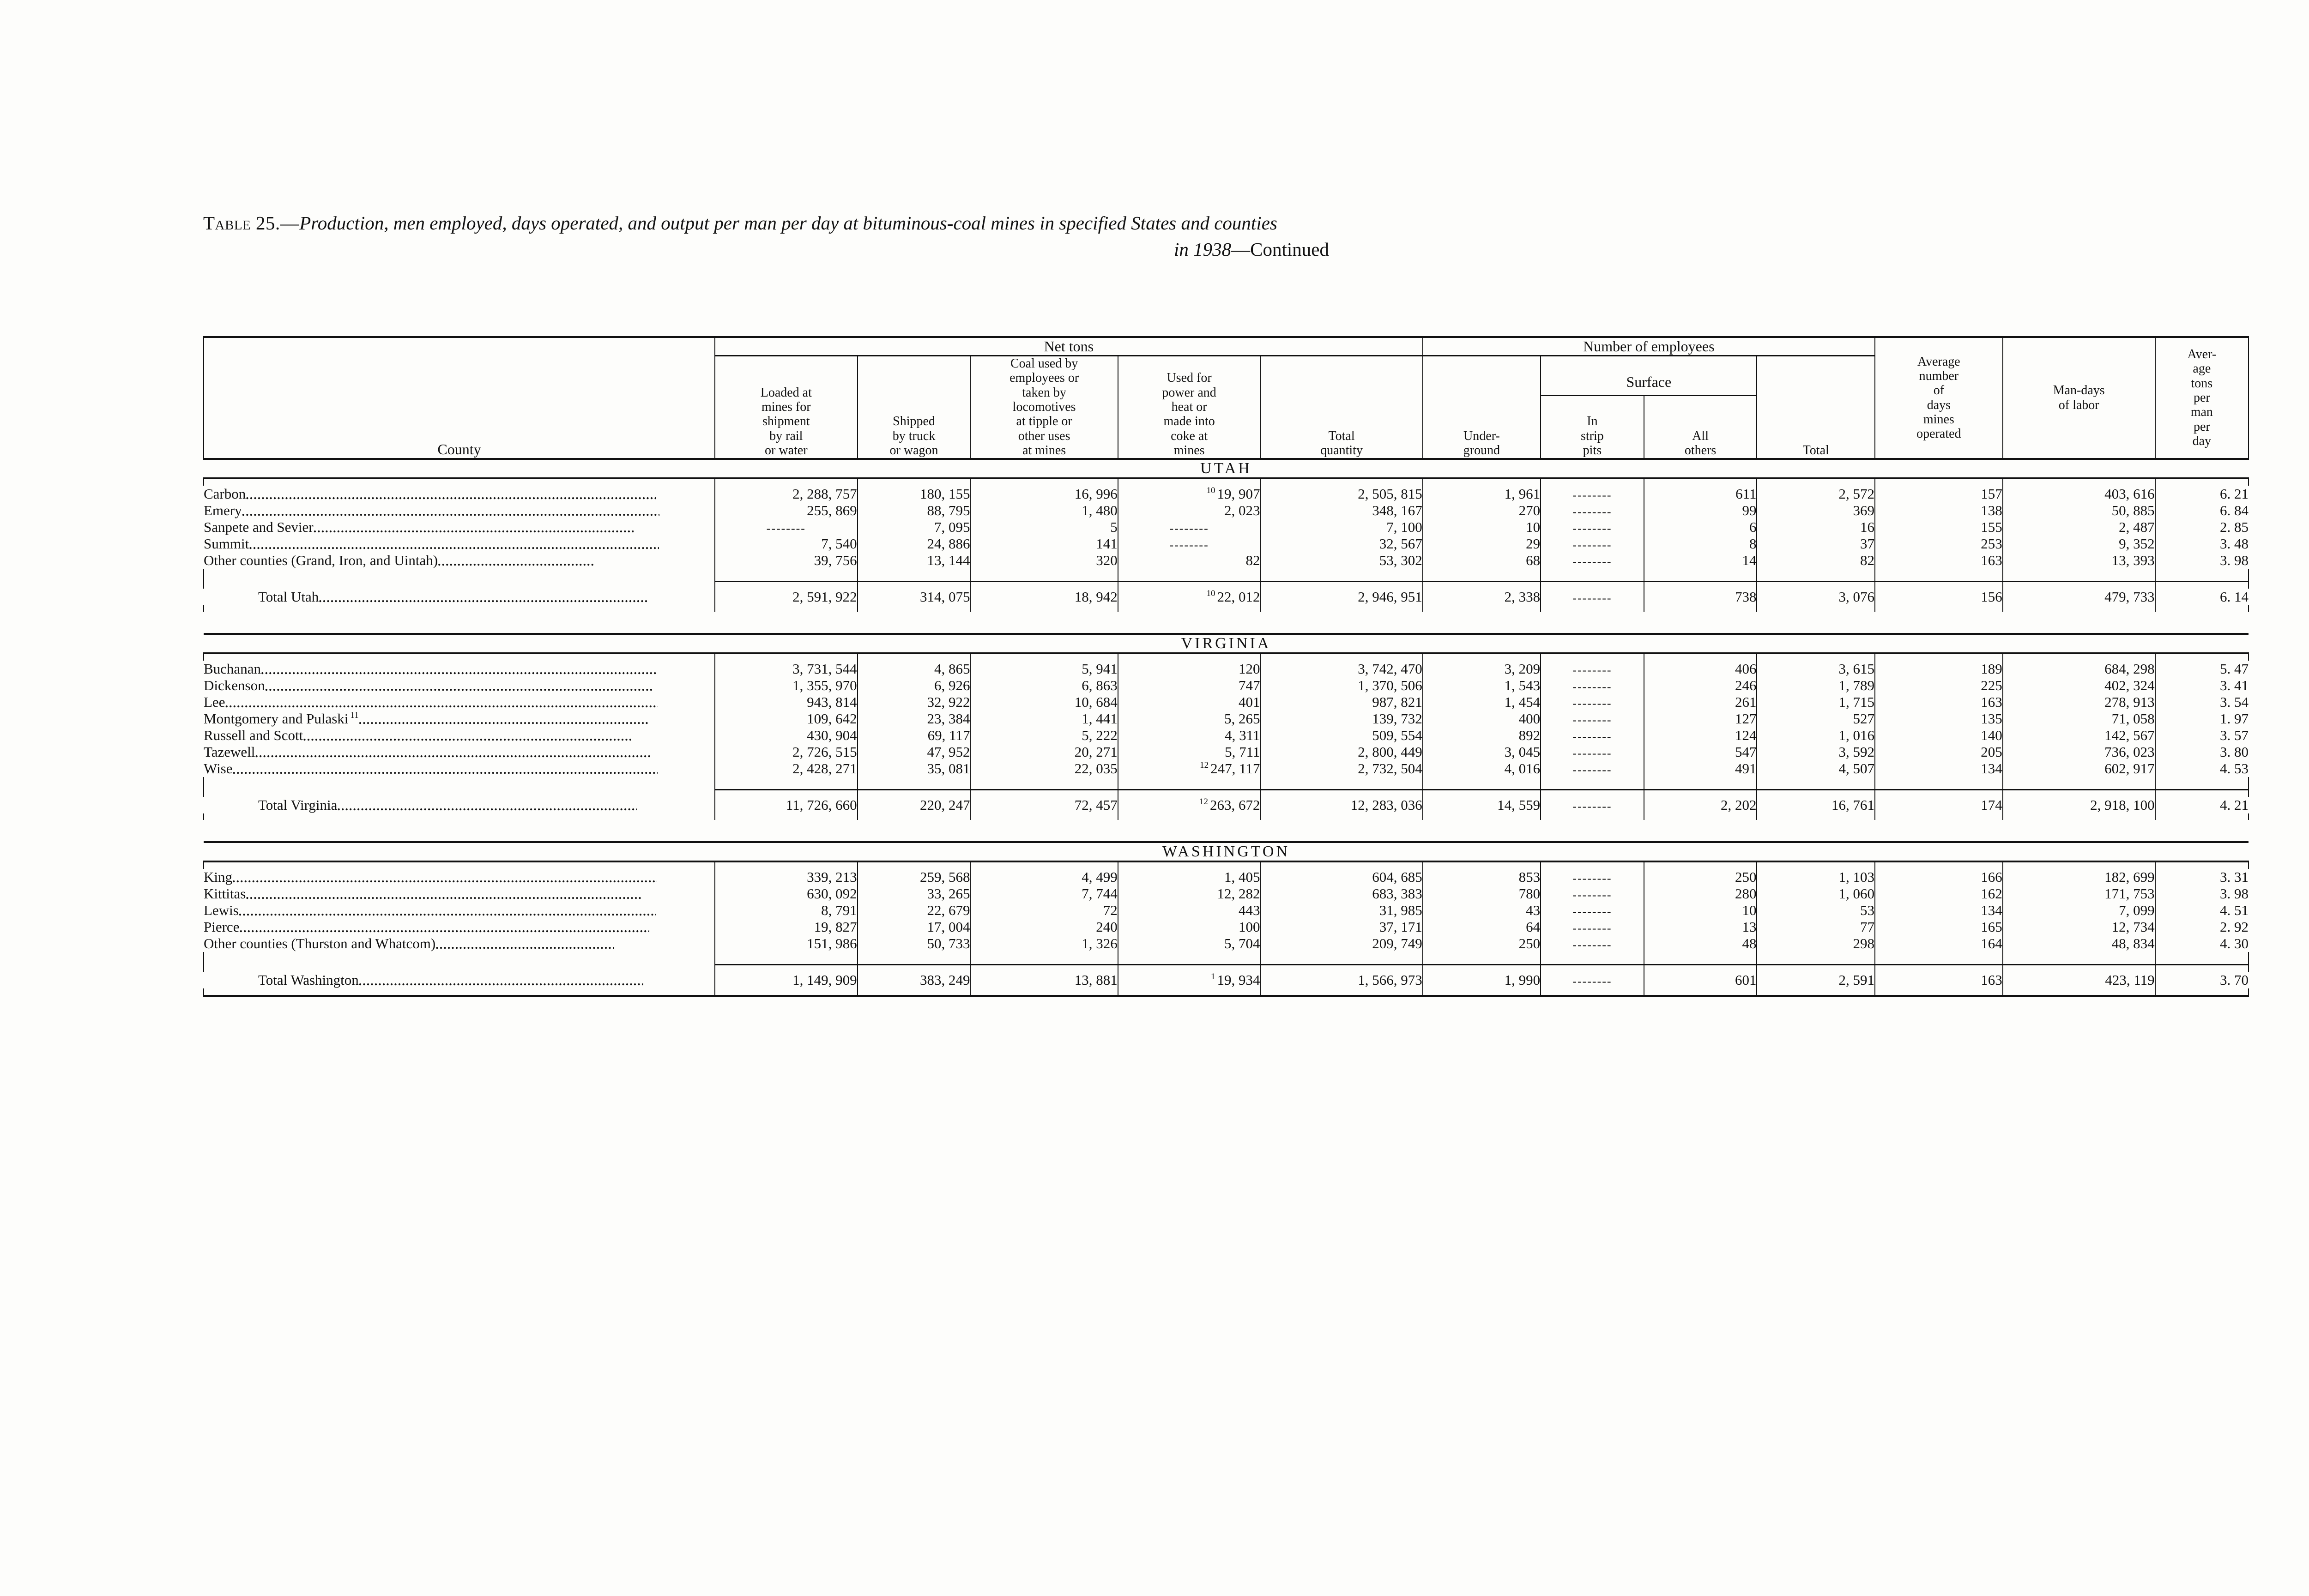  Describe the element at coordinates (1044, 544) in the screenshot. I see `cell-coal-used: 141` at that location.